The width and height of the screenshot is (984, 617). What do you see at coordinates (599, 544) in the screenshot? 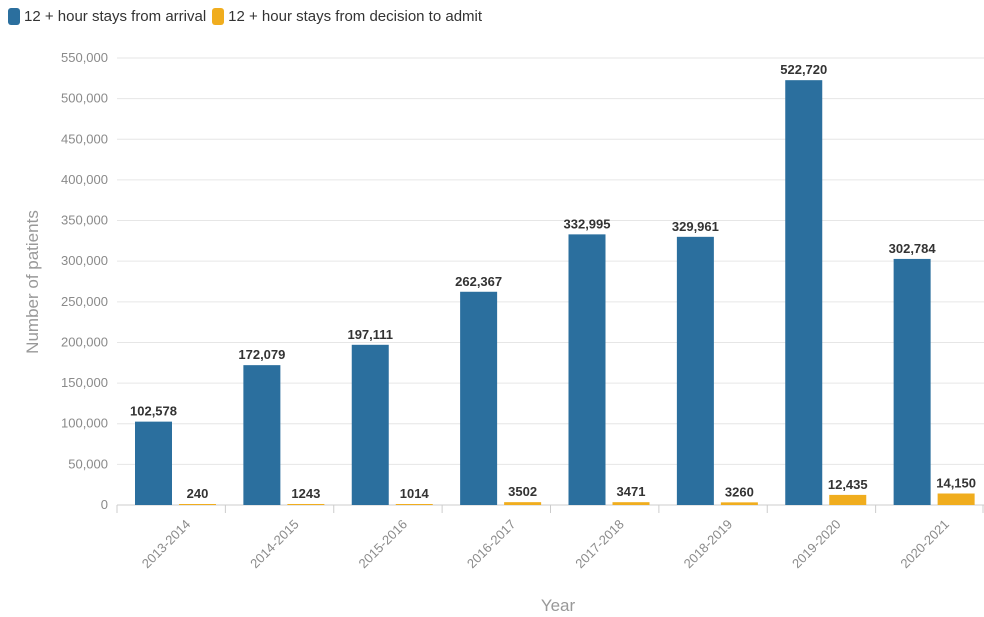
I see `x-tick-label: 2017-2018` at bounding box center [599, 544].